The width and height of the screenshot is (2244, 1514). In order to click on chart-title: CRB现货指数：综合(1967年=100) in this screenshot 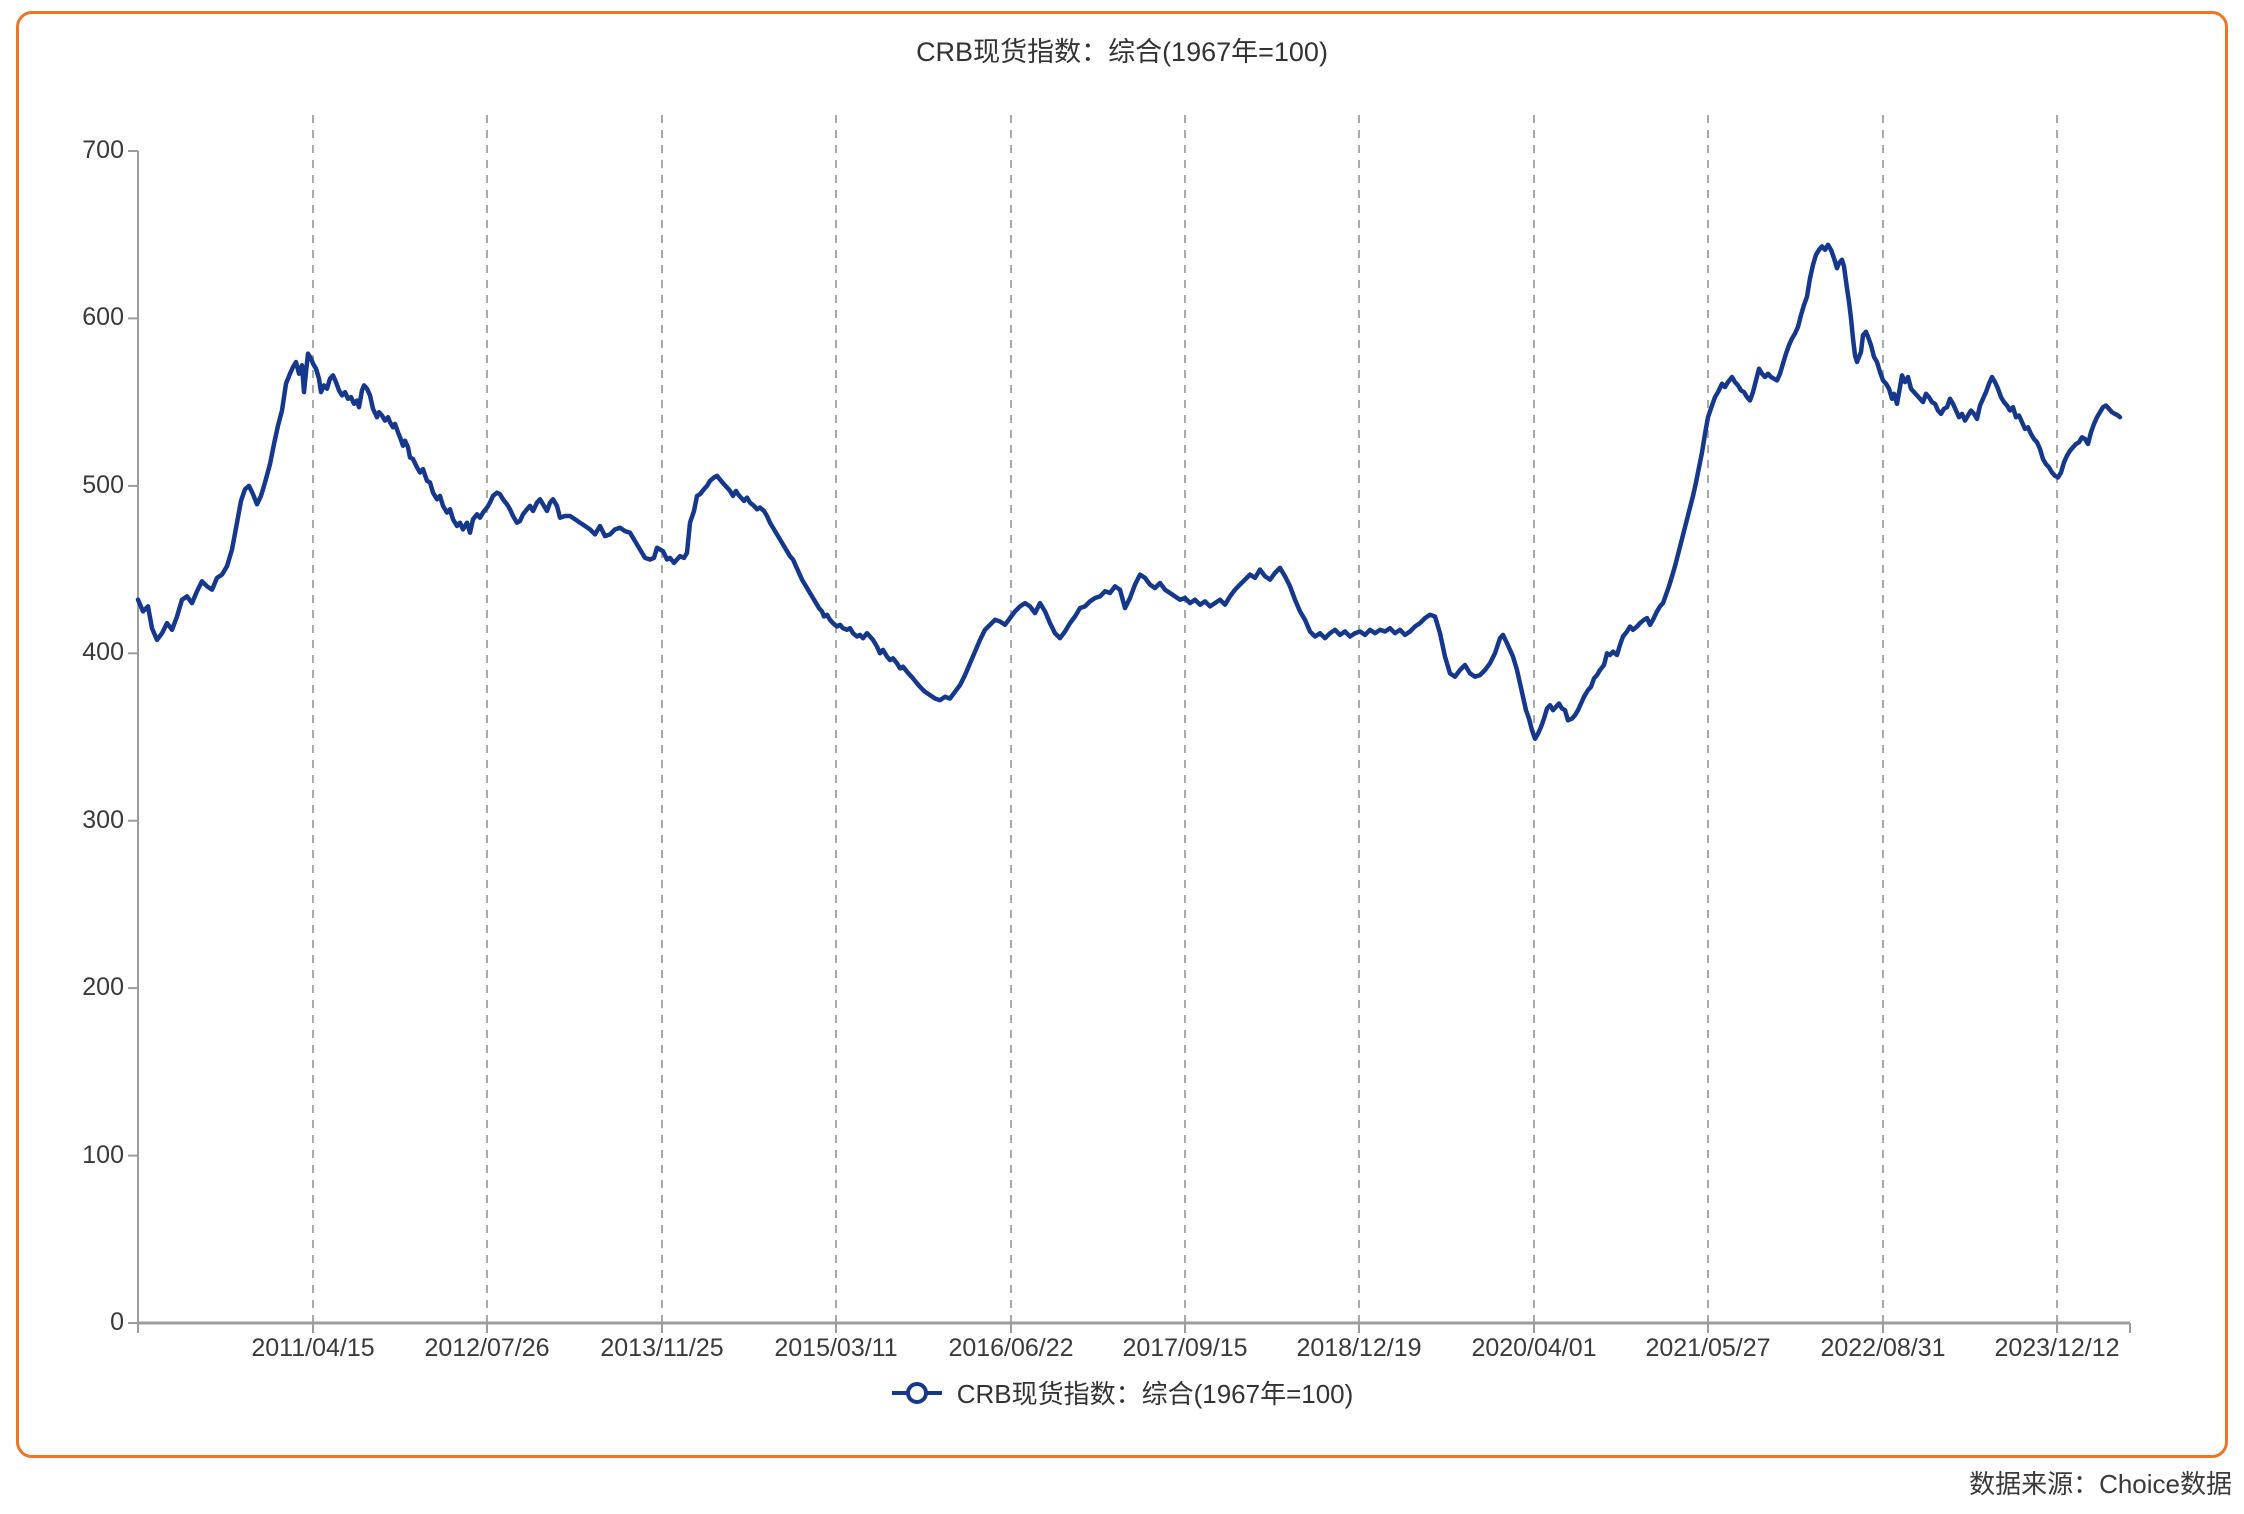, I will do `click(1122, 52)`.